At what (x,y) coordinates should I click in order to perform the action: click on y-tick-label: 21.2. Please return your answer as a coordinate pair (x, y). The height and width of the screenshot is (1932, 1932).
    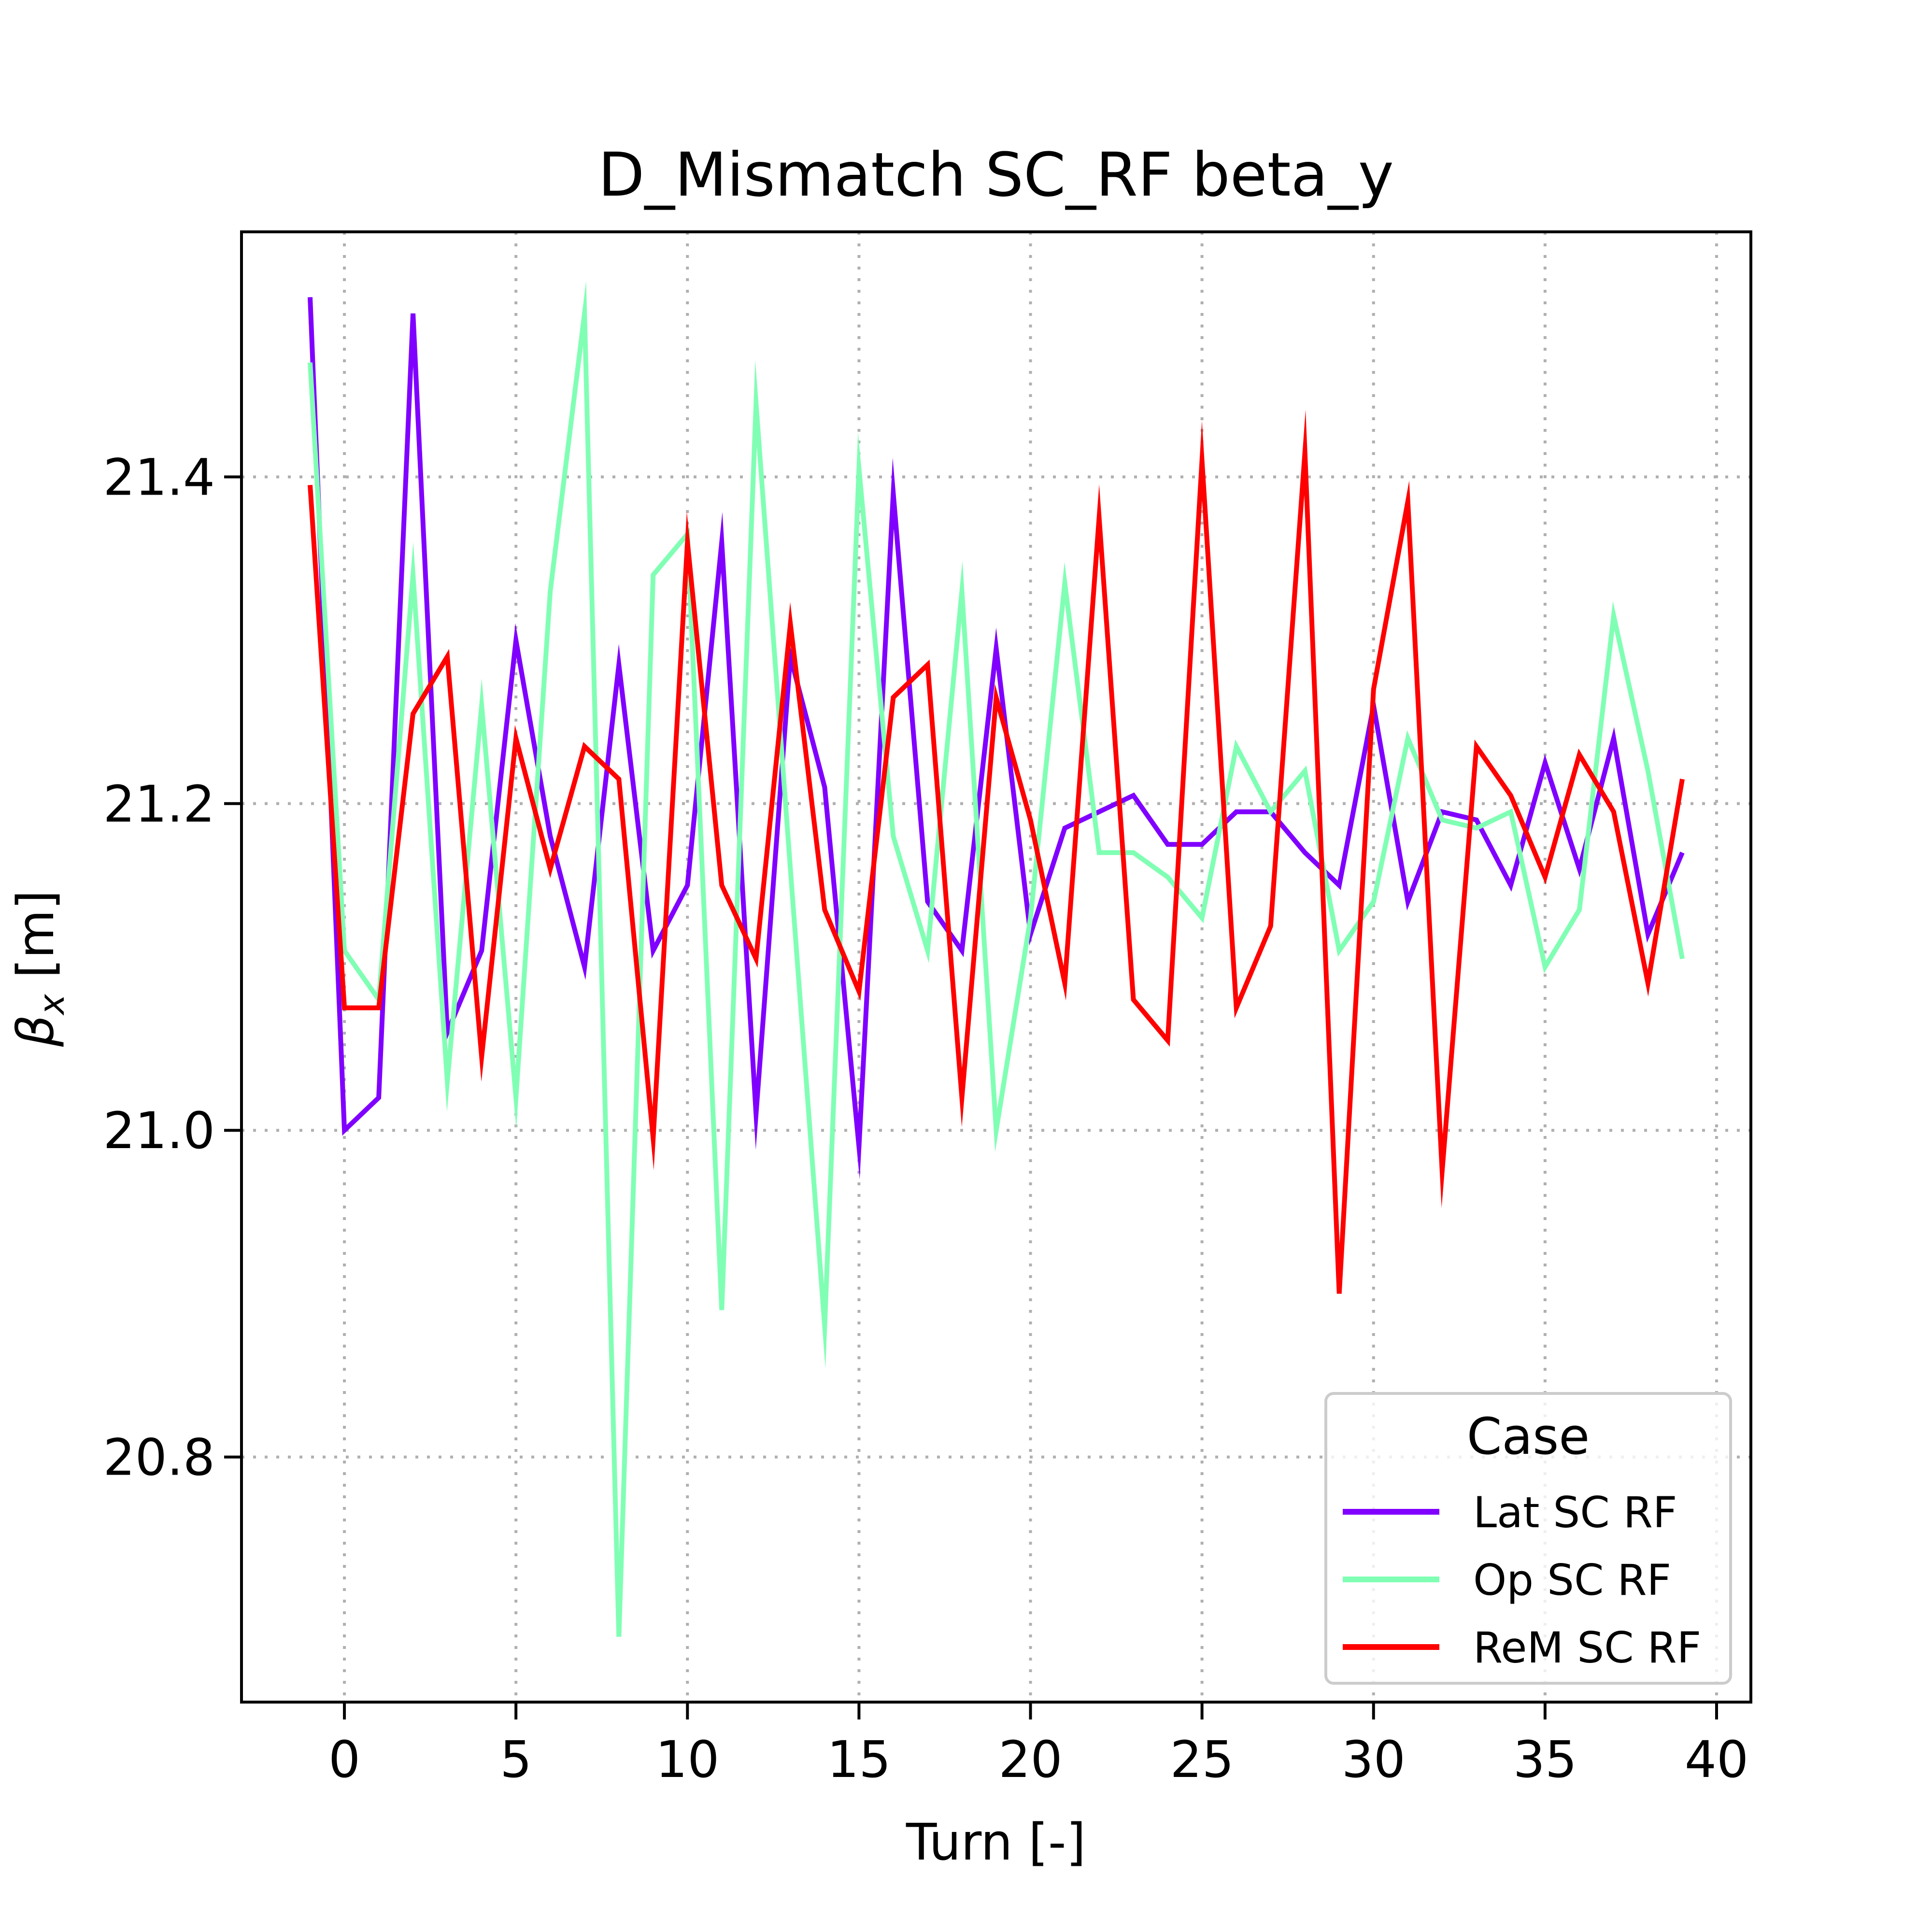
    Looking at the image, I should click on (159, 804).